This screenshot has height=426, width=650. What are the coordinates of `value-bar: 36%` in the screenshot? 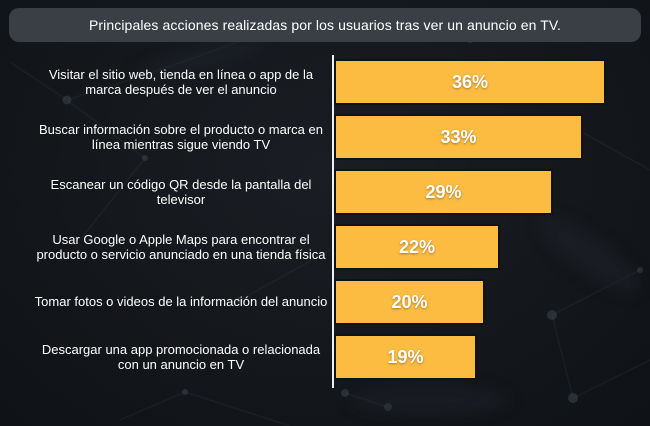 It's located at (470, 82).